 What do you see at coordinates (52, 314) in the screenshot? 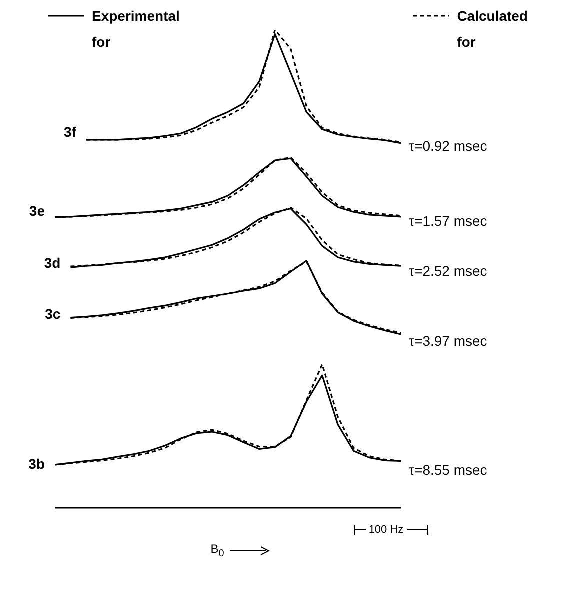
I see `annotation: 3c` at bounding box center [52, 314].